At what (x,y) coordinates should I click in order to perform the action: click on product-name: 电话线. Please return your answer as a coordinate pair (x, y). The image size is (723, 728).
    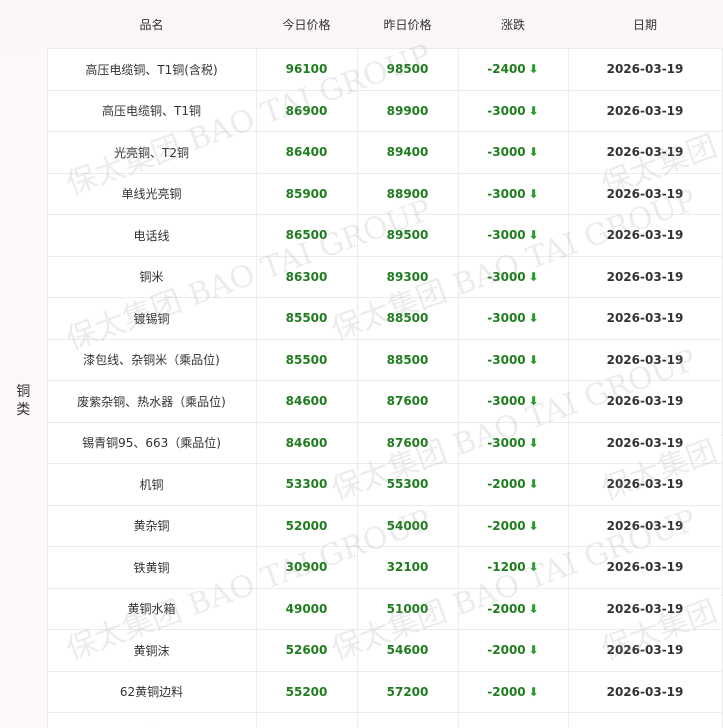
    Looking at the image, I should click on (151, 235).